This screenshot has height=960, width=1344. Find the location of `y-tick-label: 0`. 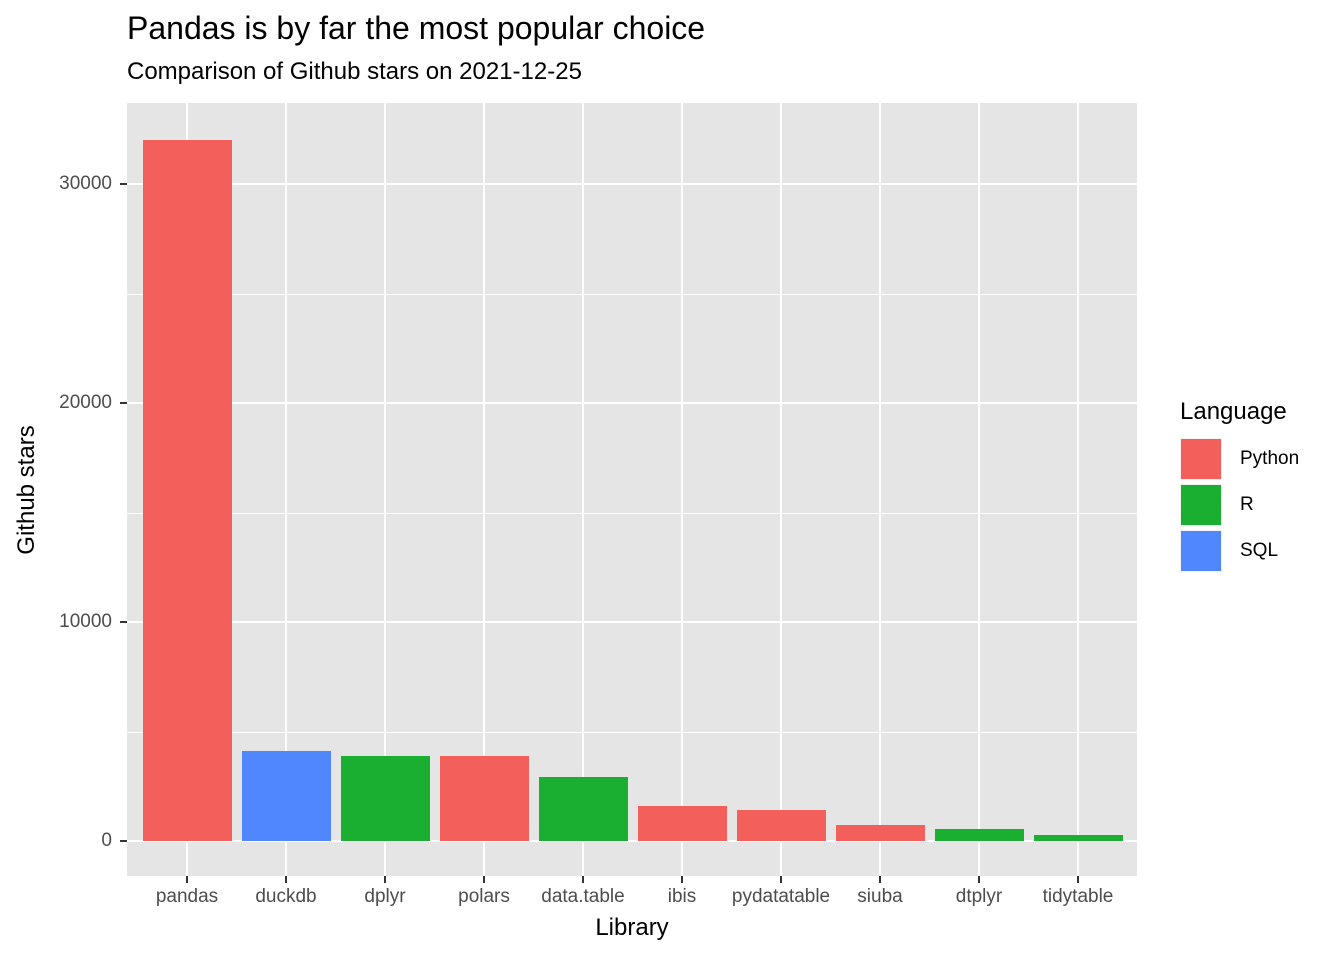

y-tick-label: 0 is located at coordinates (106, 840).